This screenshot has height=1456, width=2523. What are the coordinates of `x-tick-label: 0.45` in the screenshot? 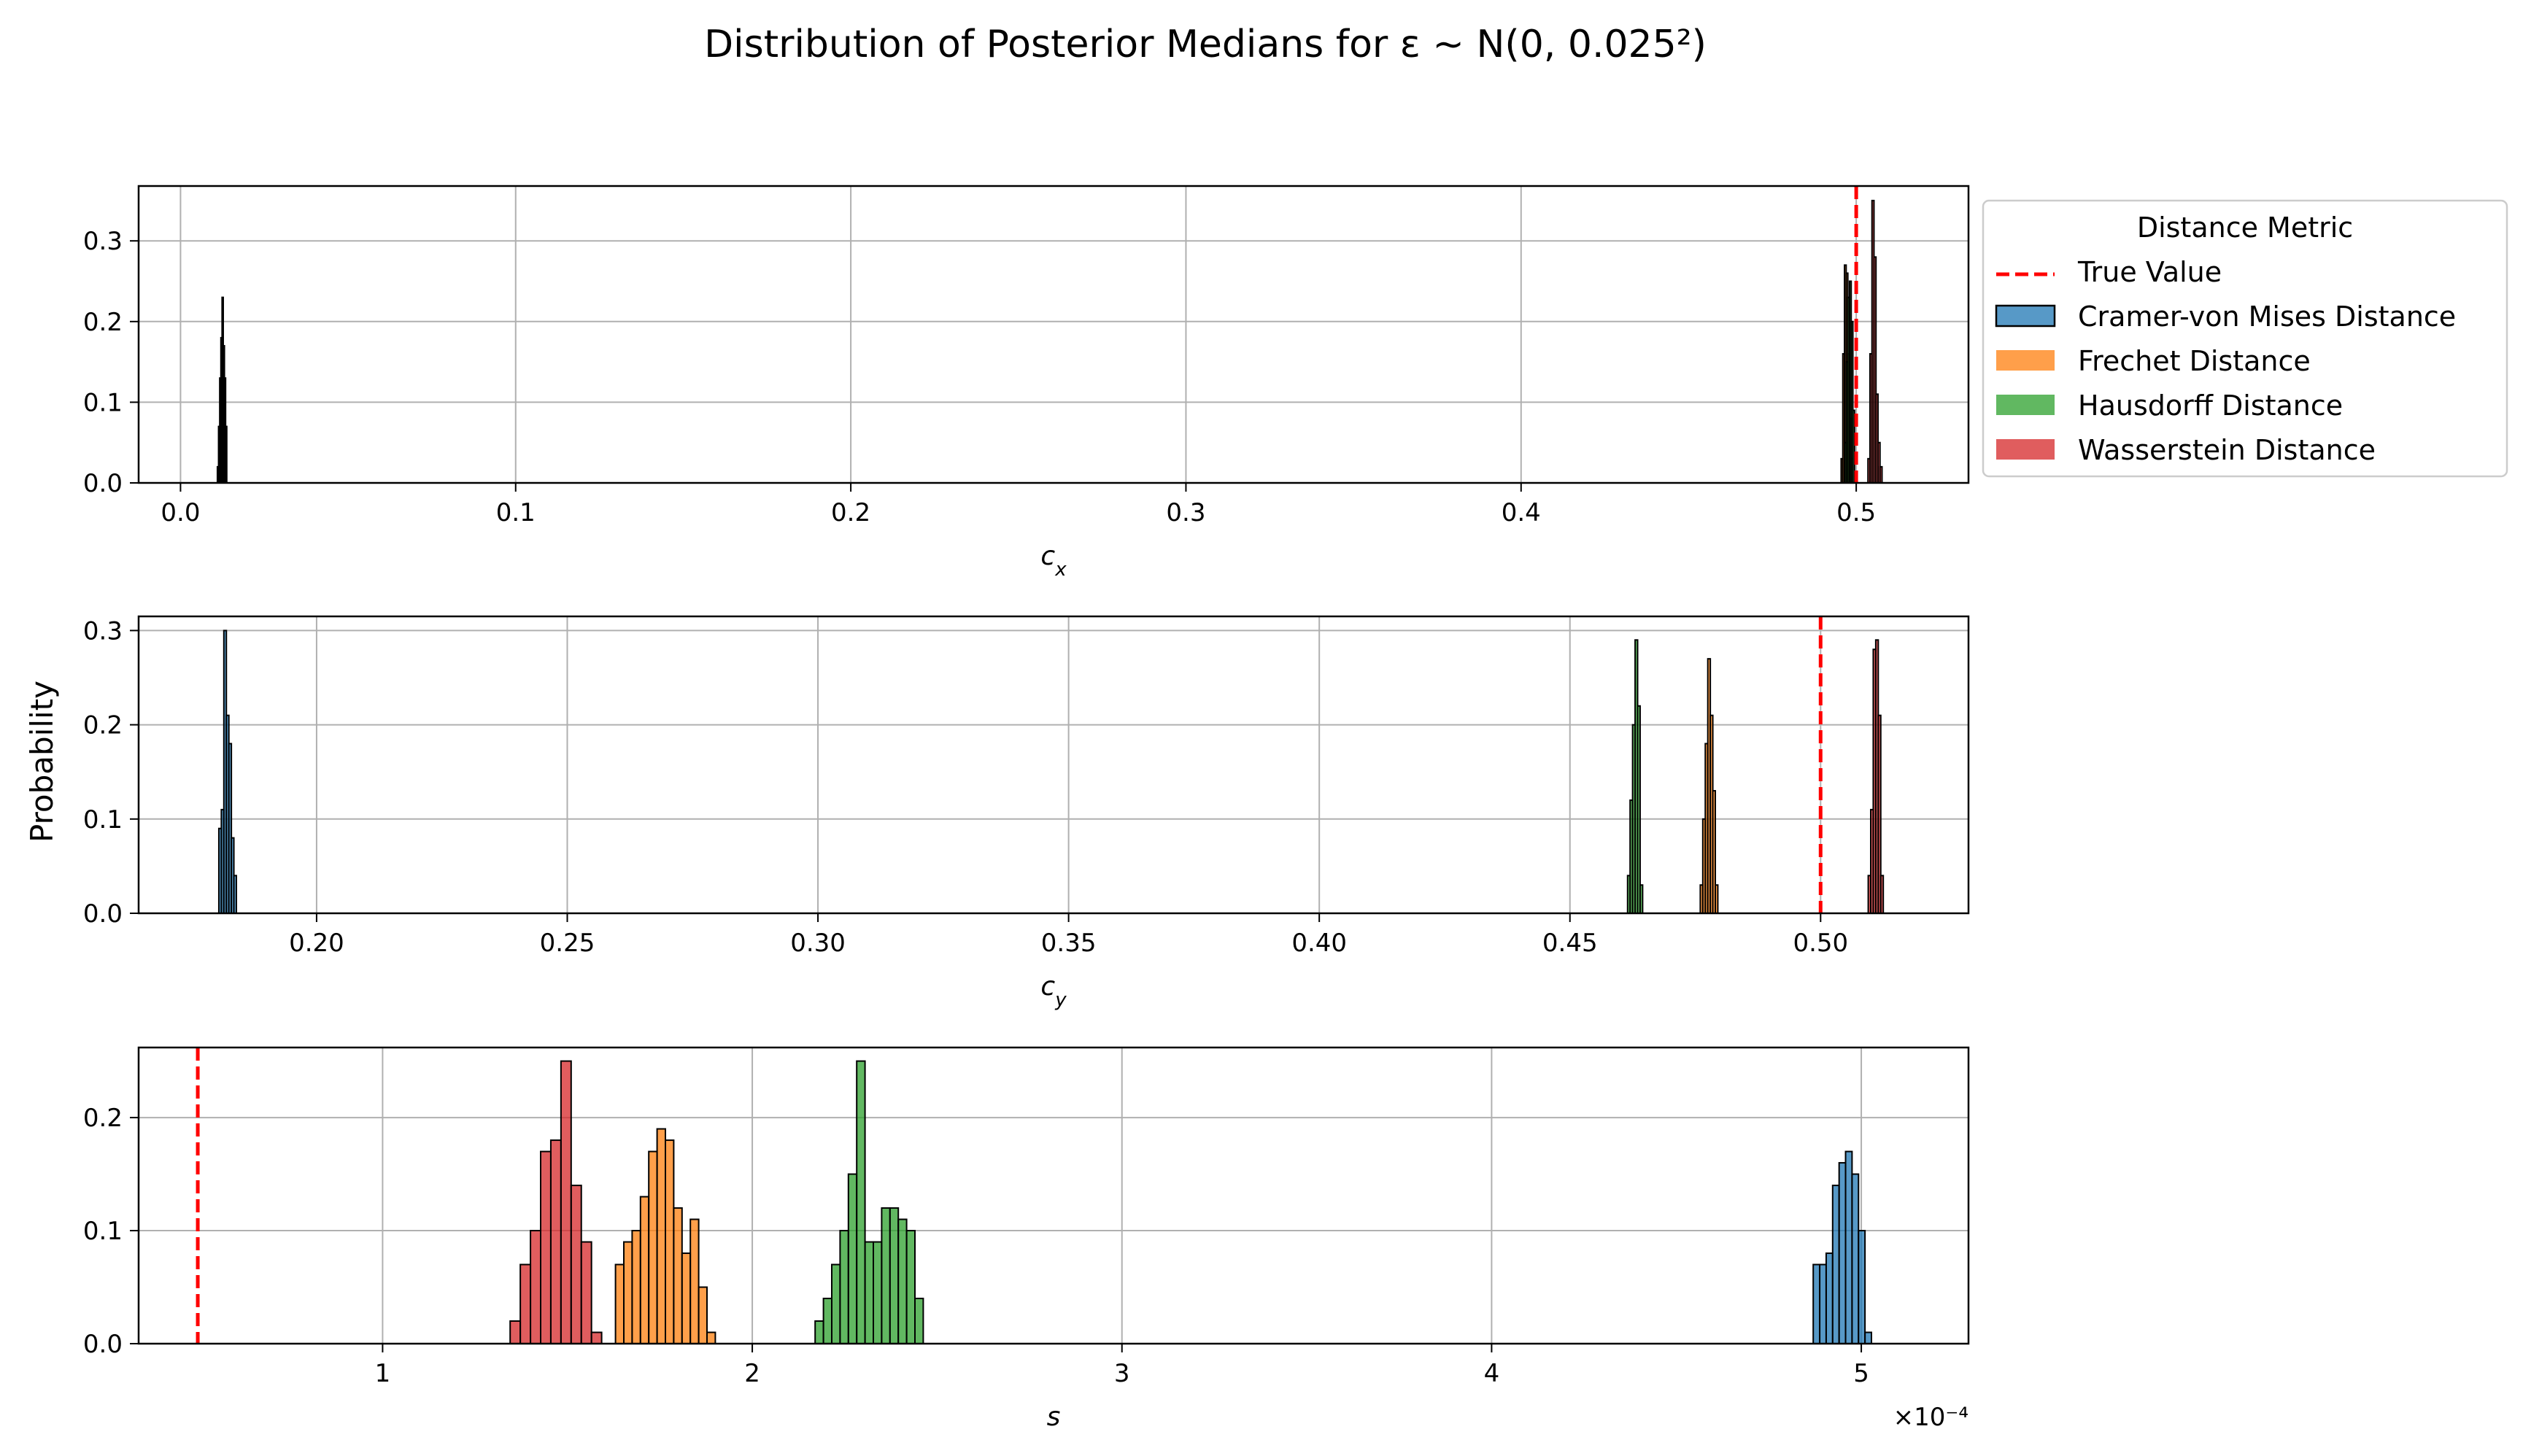 It's located at (1570, 943).